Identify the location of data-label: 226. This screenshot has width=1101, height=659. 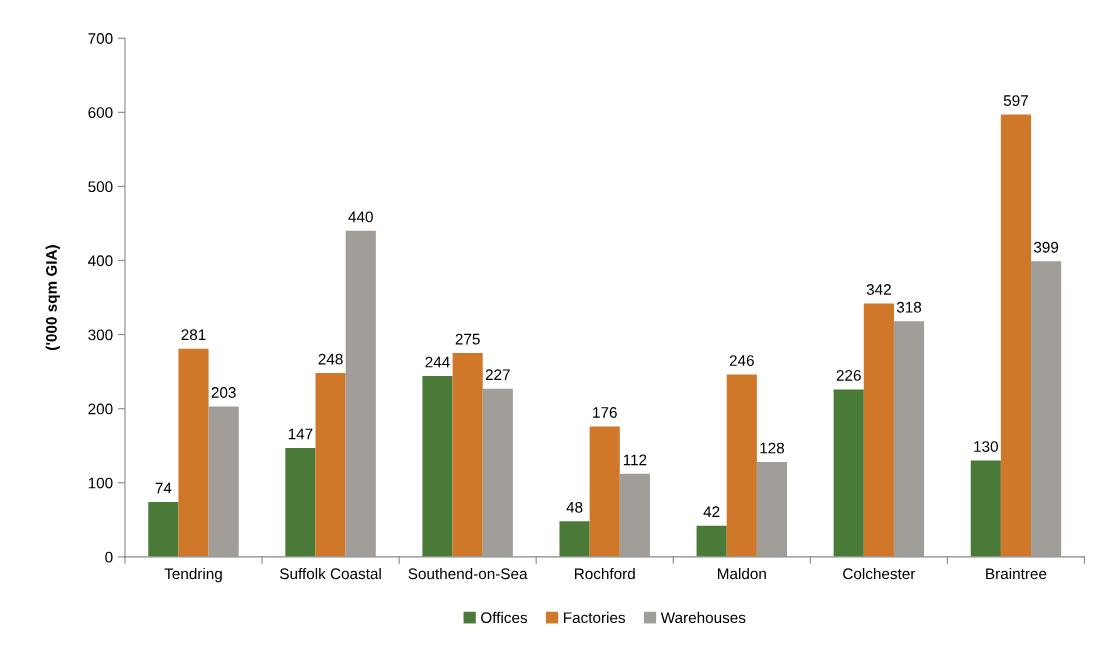
(848, 375).